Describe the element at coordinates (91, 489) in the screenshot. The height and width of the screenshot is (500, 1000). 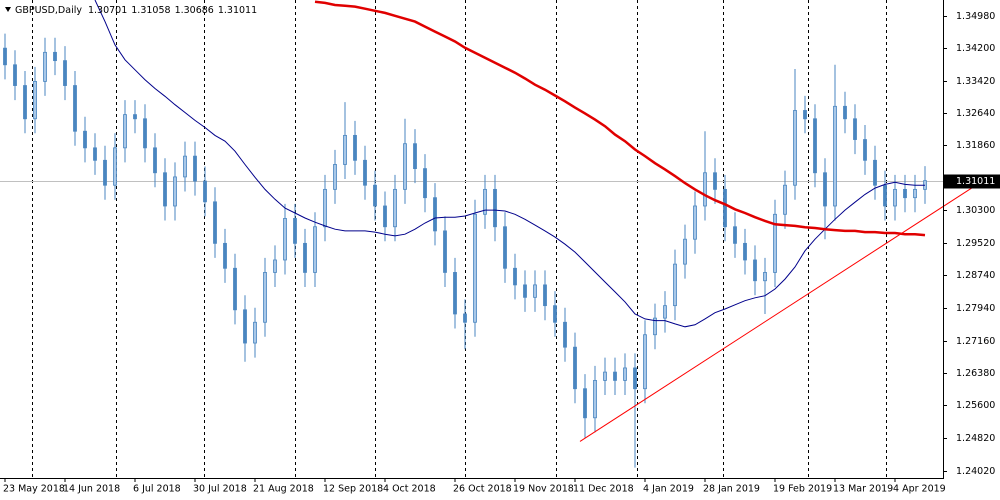
I see `x-tick-label: 14 Jun 2018` at that location.